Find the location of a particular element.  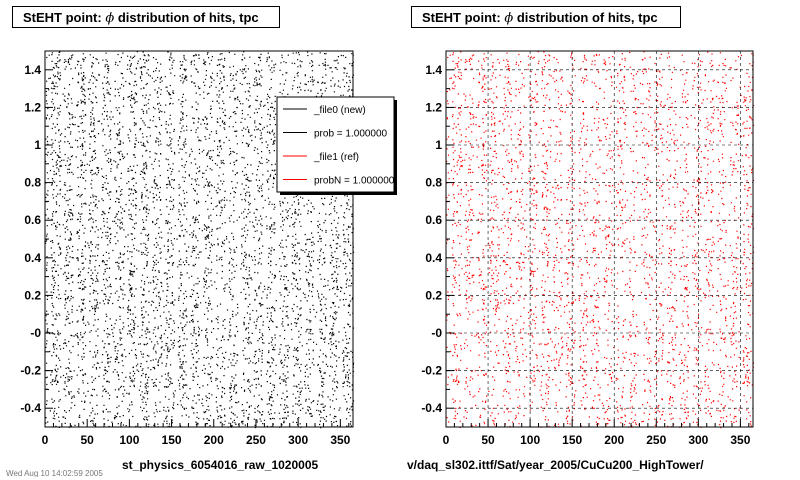

legend-label-0: _file0 (new) is located at coordinates (339, 110).